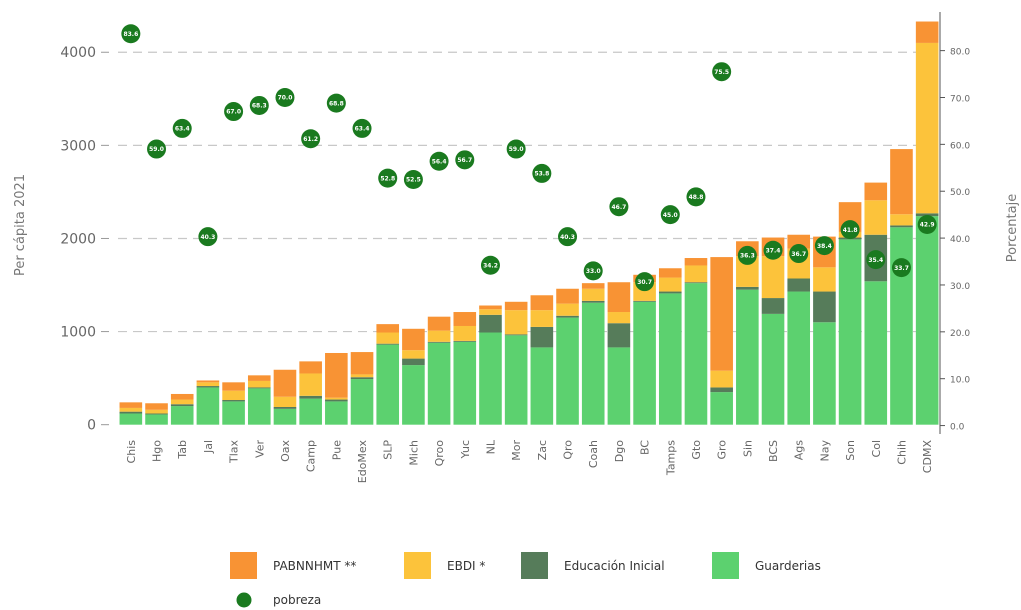 The width and height of the screenshot is (1021, 610). What do you see at coordinates (541, 174) in the screenshot?
I see `pobreza-dot-label: 53.8` at bounding box center [541, 174].